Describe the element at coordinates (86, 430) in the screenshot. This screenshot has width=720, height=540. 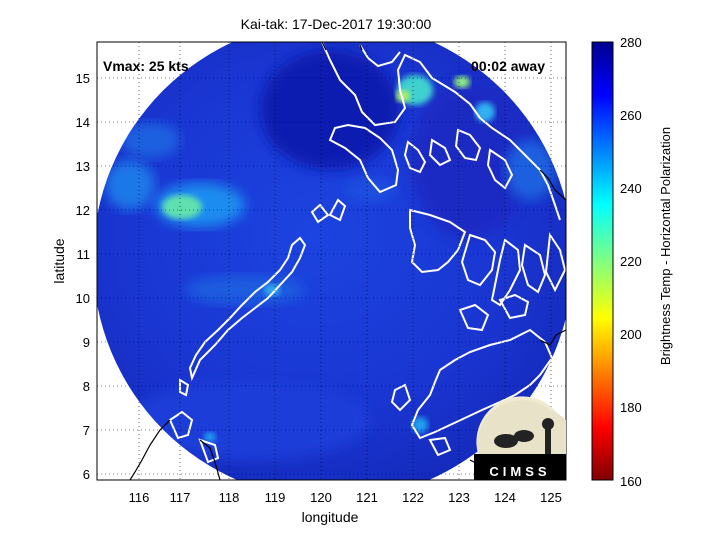
I see `y-tick-label: 7` at that location.